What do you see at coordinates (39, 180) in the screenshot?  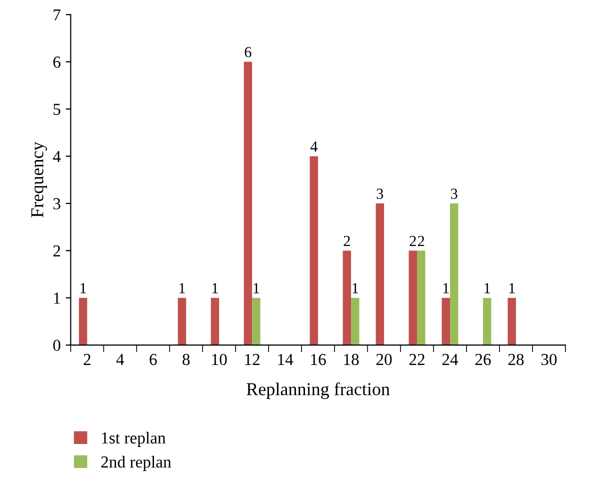 I see `y-axis-title: Frequency` at bounding box center [39, 180].